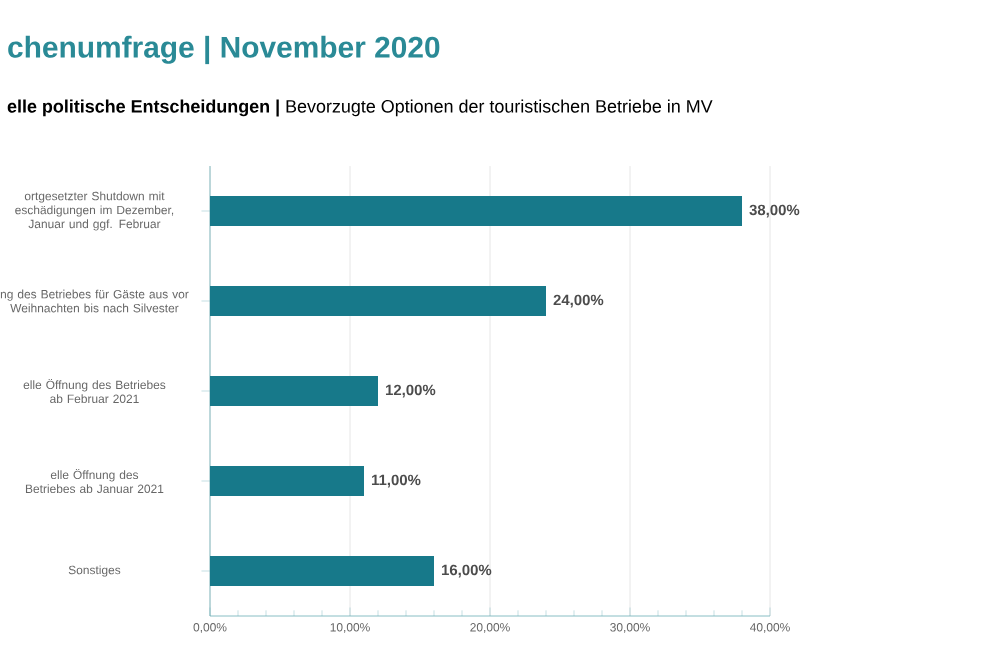 The image size is (1000, 660). What do you see at coordinates (360, 108) in the screenshot?
I see `chart-subtitle: elle politische Entscheidungen | Bevorzugte Optionen der touristischen Betriebe in MV` at bounding box center [360, 108].